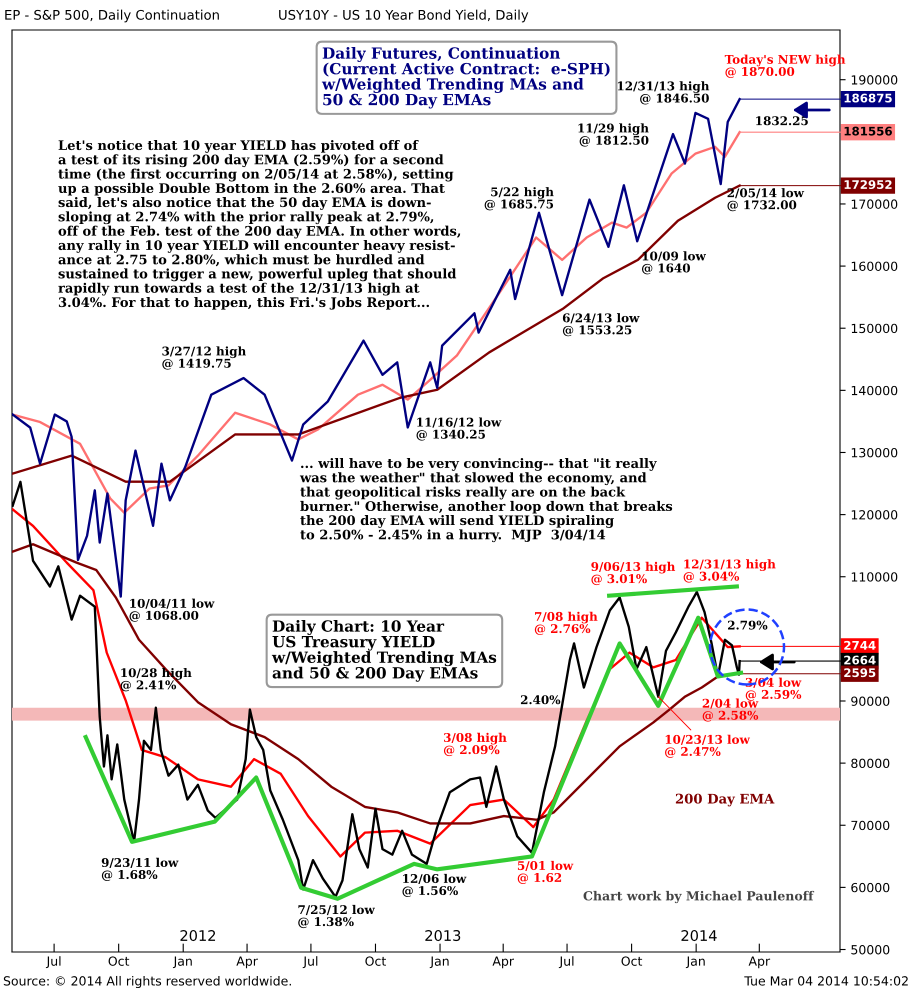  Describe the element at coordinates (826, 981) in the screenshot. I see `text: Tue Mar 04 2014 10:54:02` at that location.